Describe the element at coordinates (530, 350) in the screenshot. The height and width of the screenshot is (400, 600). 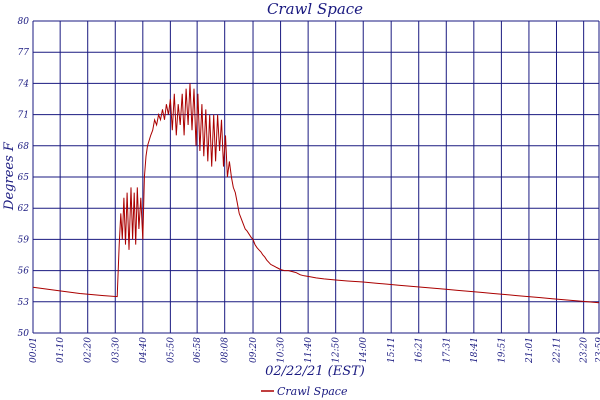
I see `x-tick-label: 21:01` at that location.